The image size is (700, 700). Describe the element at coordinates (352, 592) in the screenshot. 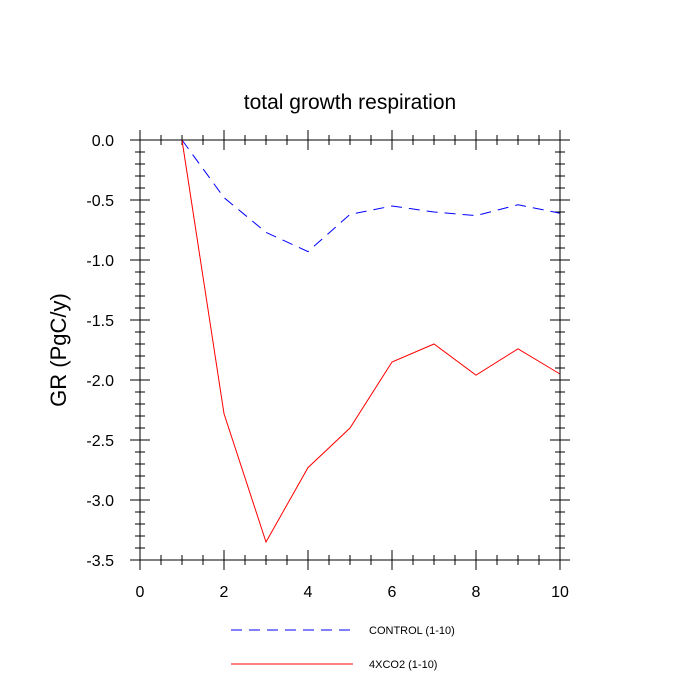

I see `x-tick-labels: 0 2 4 6 8 10` at that location.